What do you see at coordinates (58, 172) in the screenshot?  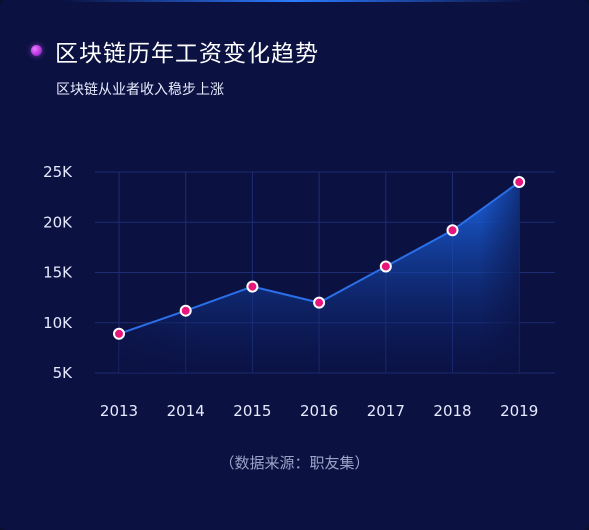 I see `y-tick-label: 25K` at bounding box center [58, 172].